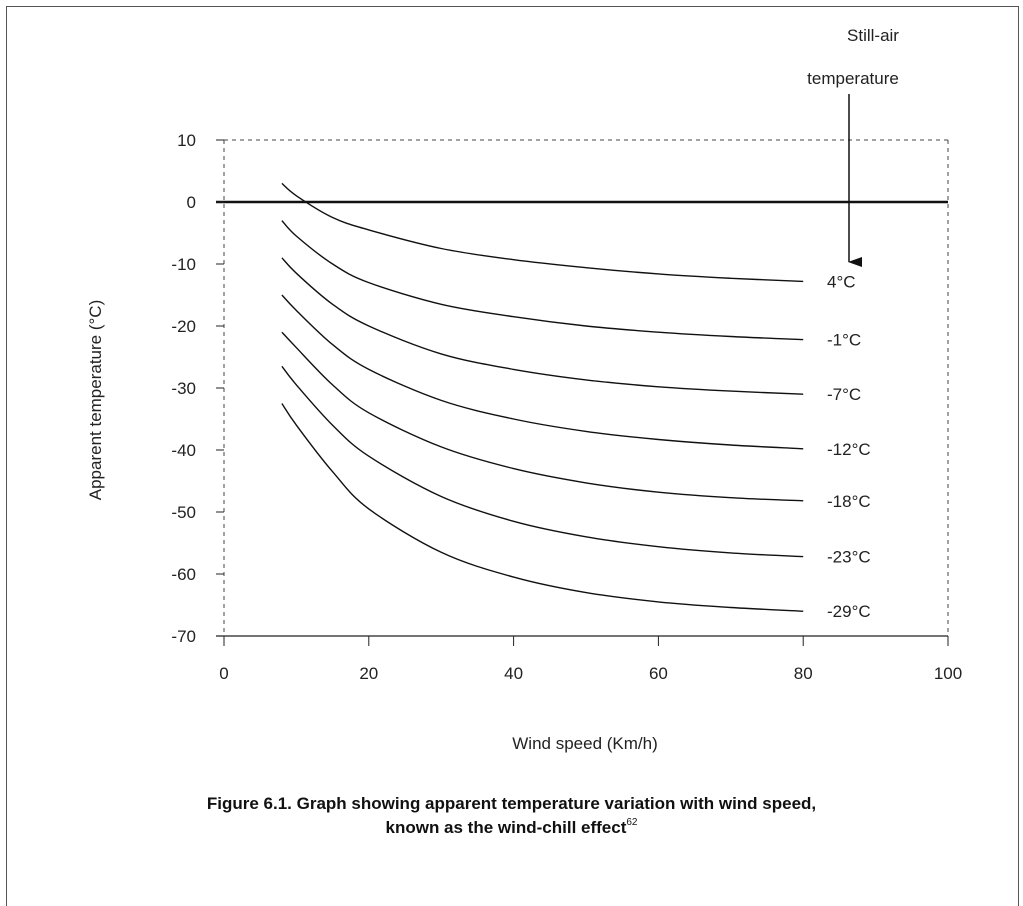 This screenshot has width=1023, height=906. I want to click on caption-line-2: known as the wind-chill effect62, so click(511, 828).